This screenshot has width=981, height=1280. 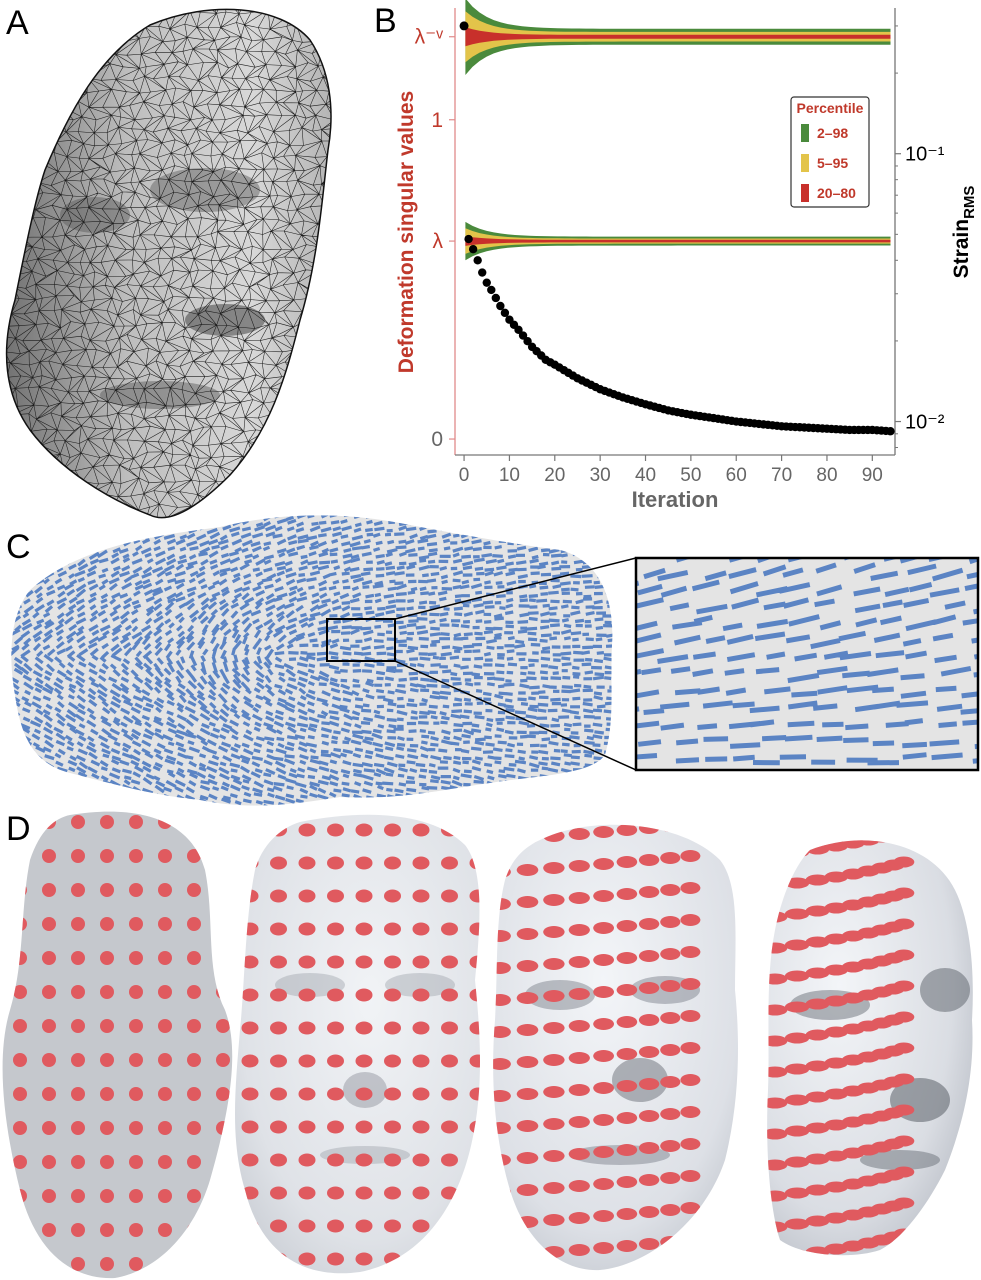 What do you see at coordinates (406, 232) in the screenshot?
I see `y-axis-label: Deformation singular values` at bounding box center [406, 232].